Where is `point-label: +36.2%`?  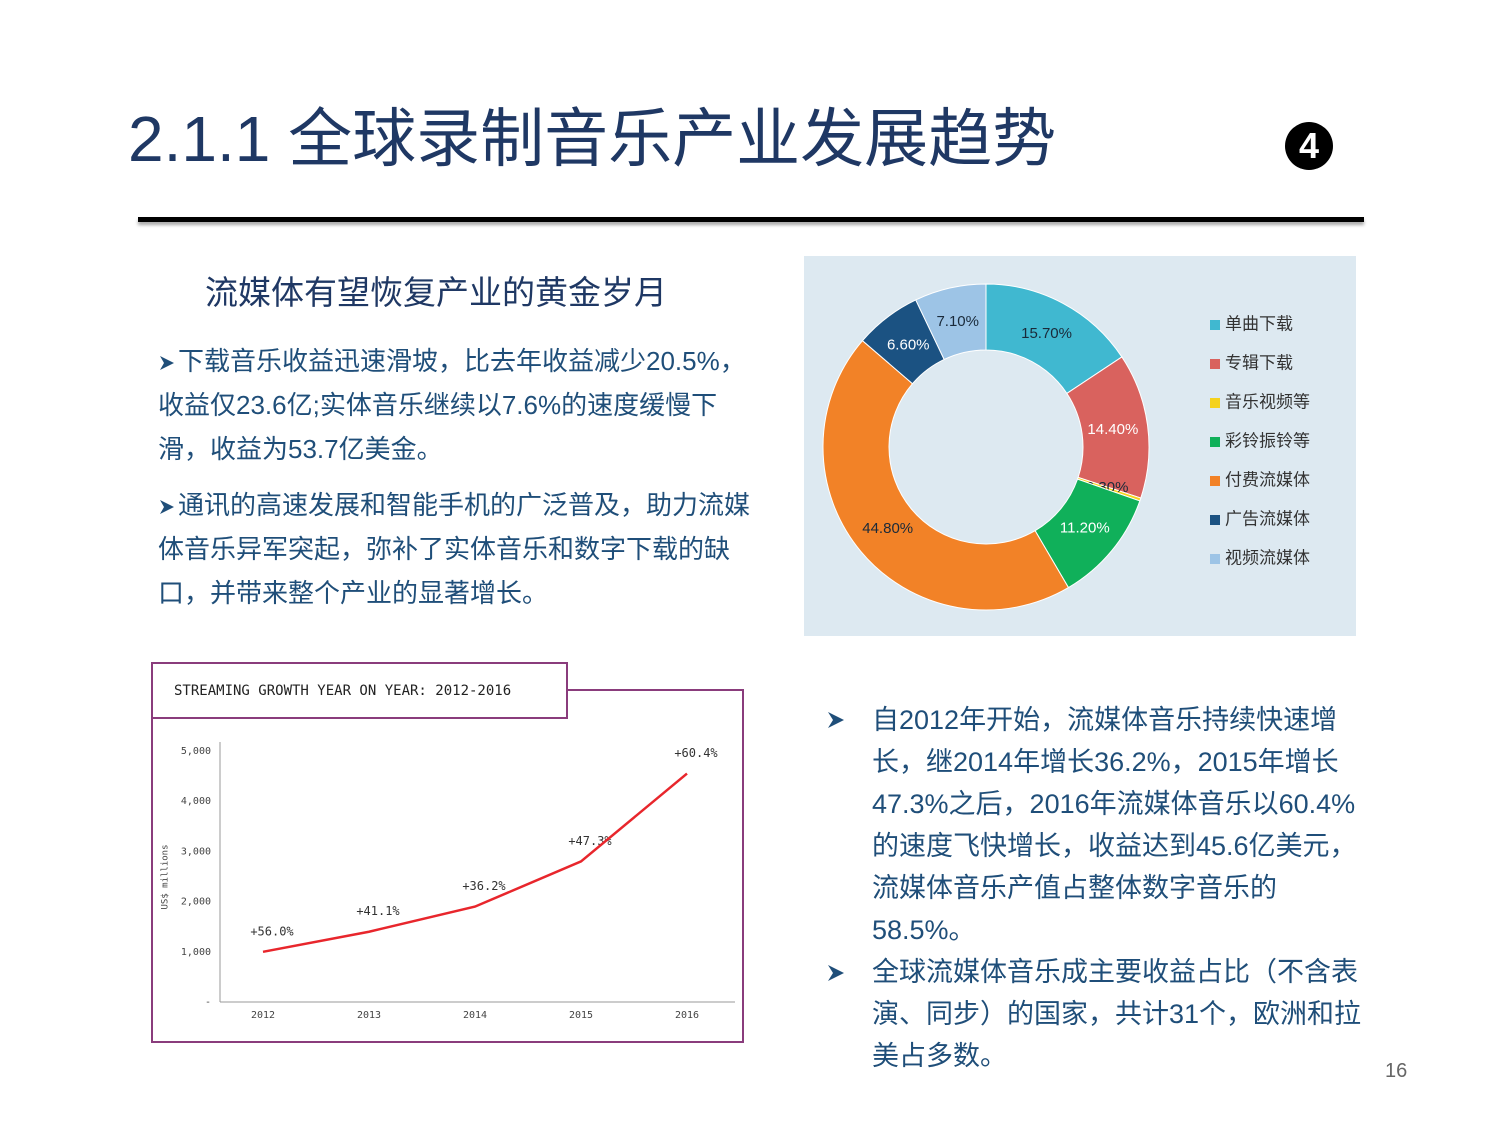
point-label: +36.2% is located at coordinates (484, 886).